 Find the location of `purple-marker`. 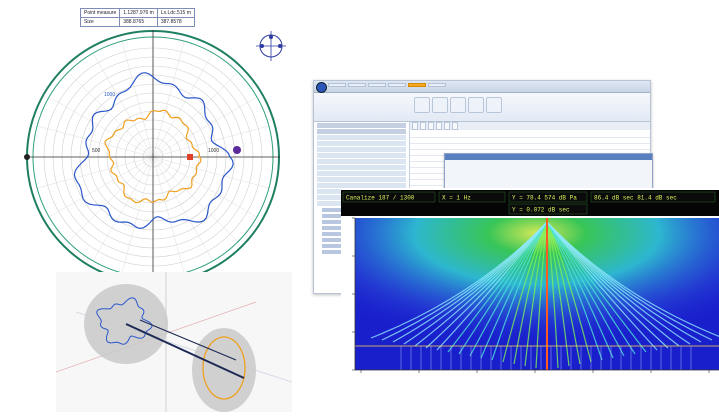

purple-marker is located at coordinates (237, 150).